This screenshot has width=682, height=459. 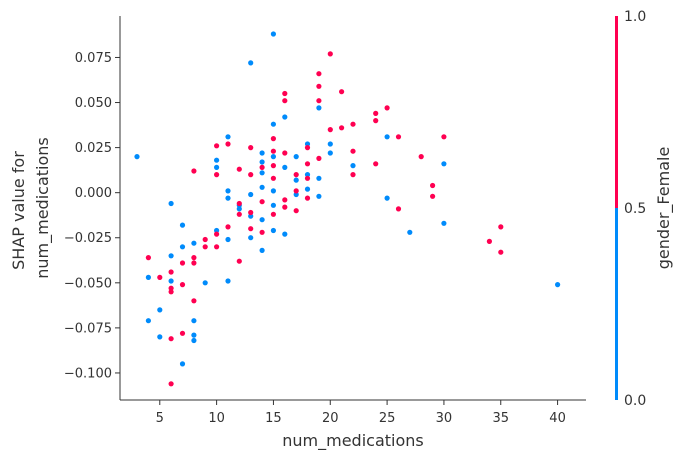 I want to click on y-tick-label: −0.050, so click(x=88, y=283).